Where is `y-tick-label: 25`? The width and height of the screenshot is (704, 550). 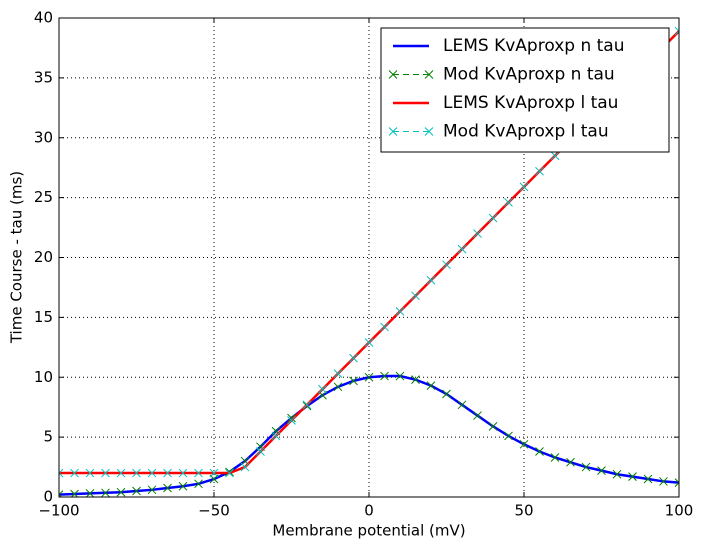
y-tick-label: 25 is located at coordinates (43, 197).